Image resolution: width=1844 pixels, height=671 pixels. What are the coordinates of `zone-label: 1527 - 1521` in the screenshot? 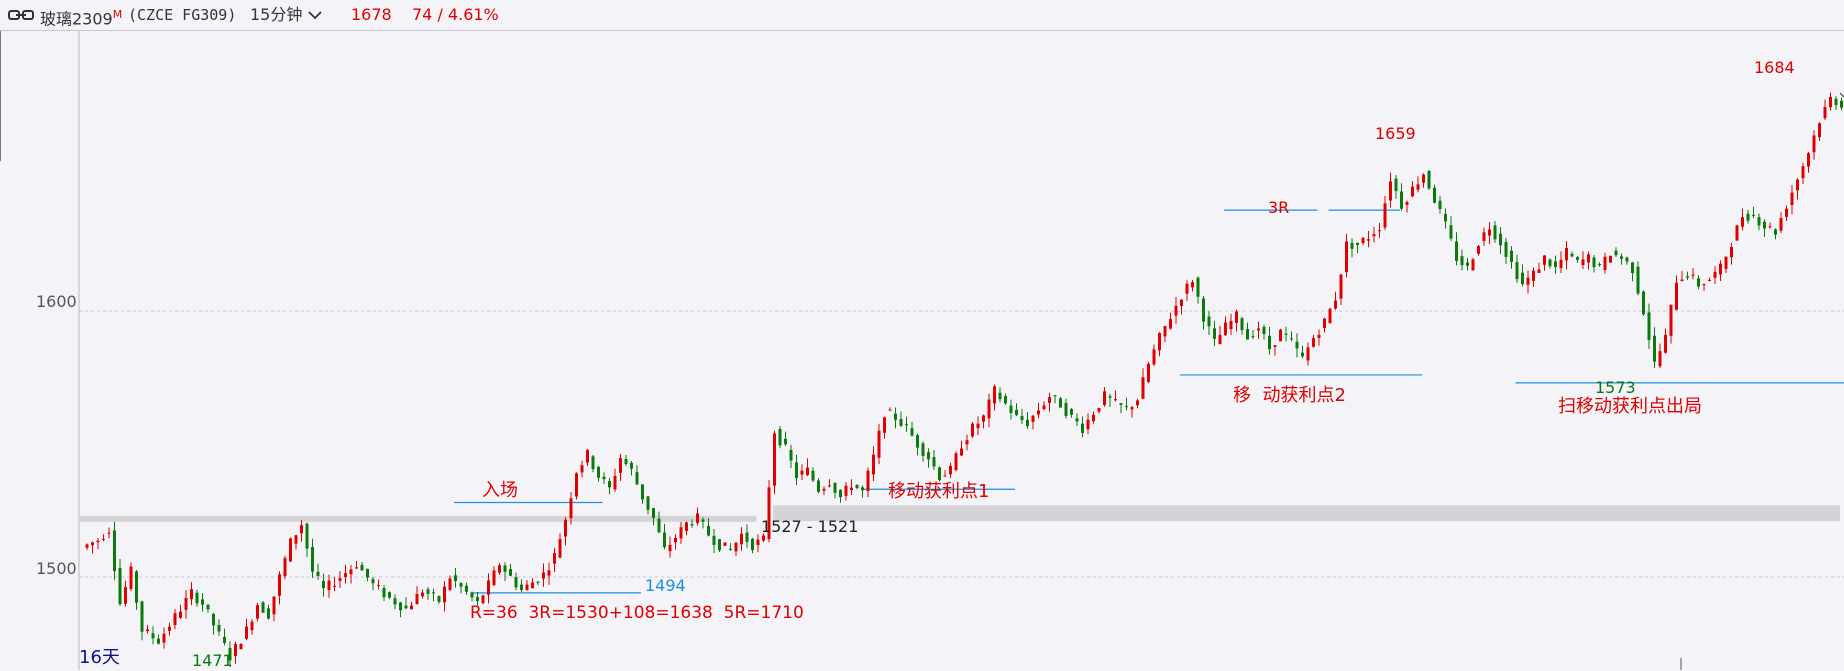 It's located at (810, 526).